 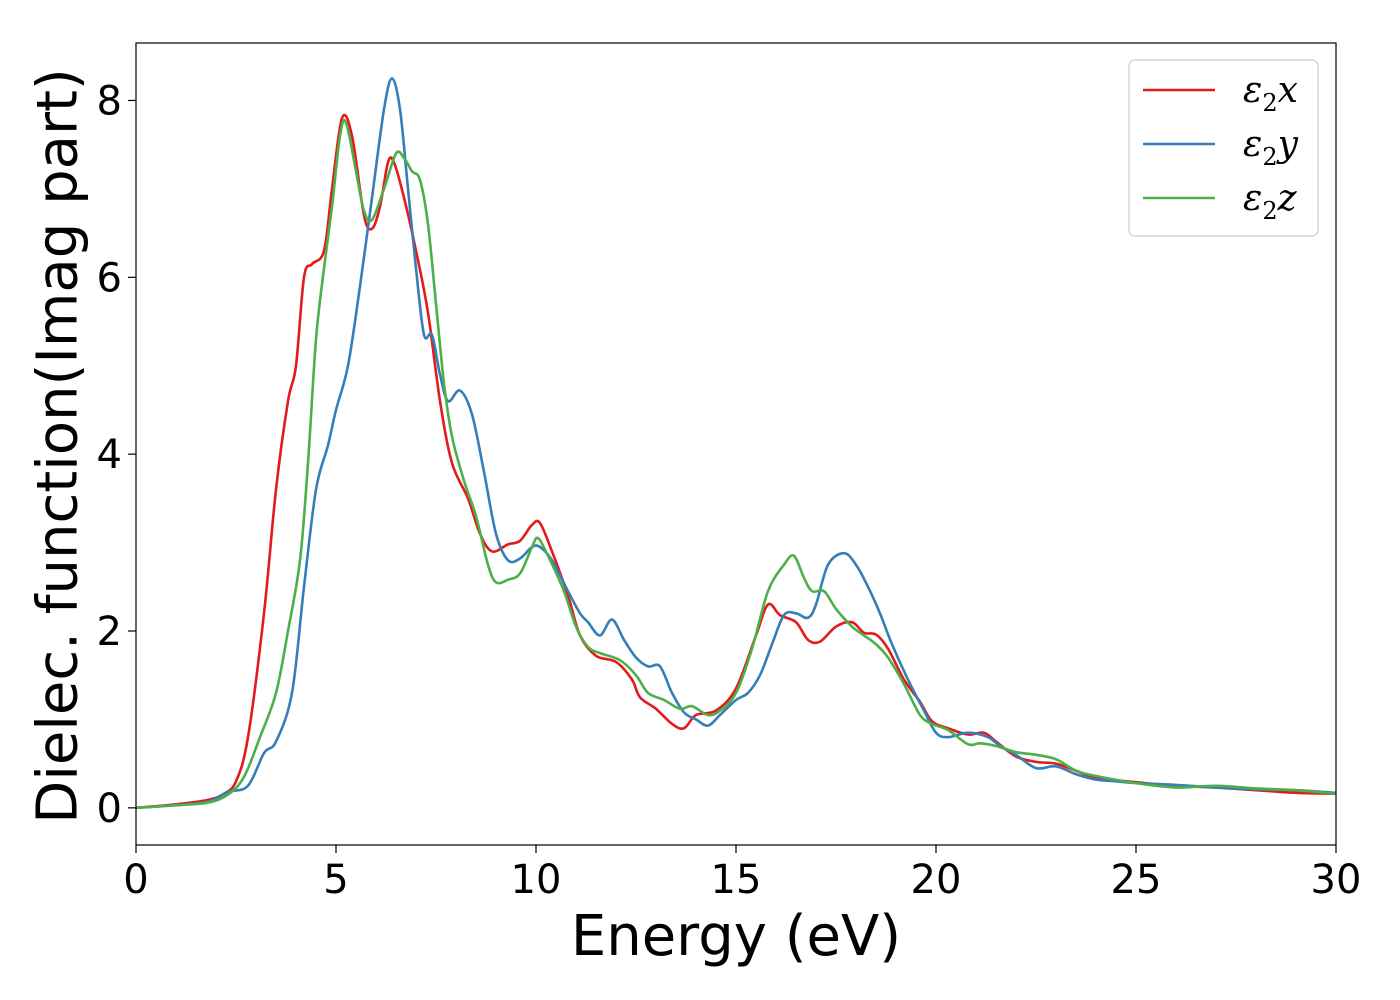 I want to click on y-tick-label: 8, so click(x=109, y=101).